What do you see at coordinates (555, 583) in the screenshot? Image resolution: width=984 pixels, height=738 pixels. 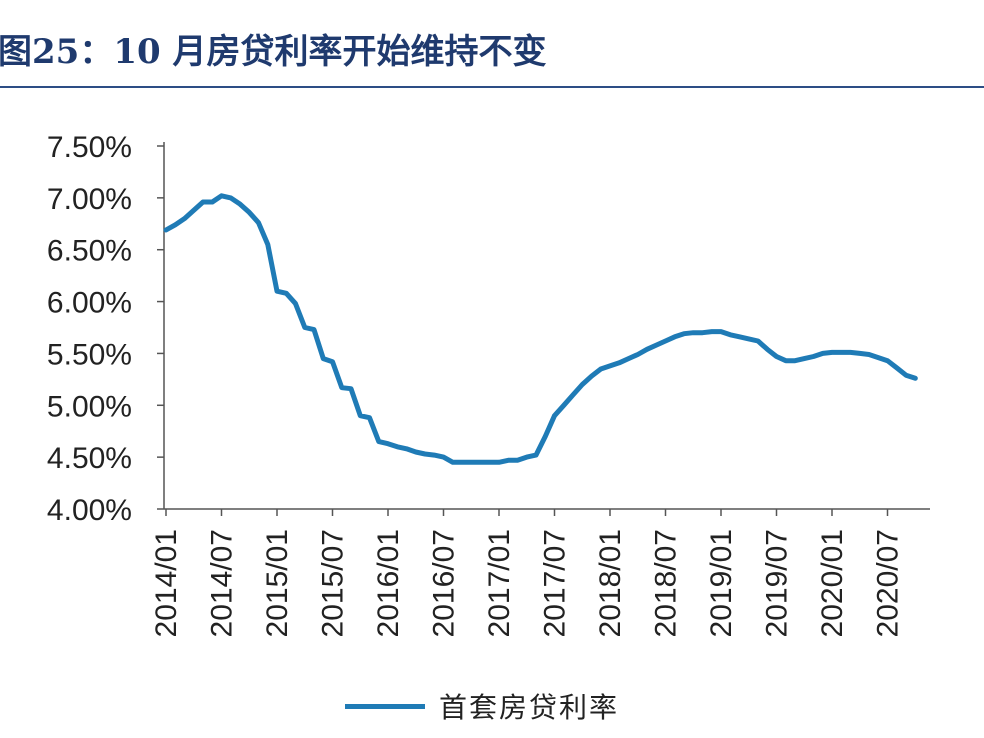 I see `x-tick-label: 2017/07` at bounding box center [555, 583].